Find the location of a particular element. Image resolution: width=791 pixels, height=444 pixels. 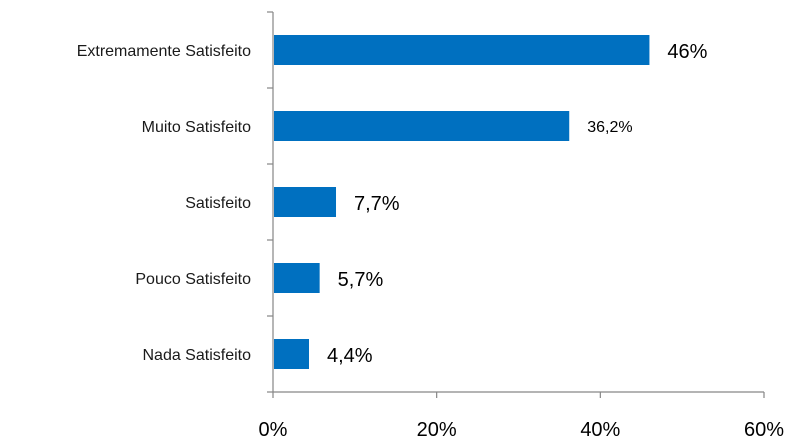

category-label: Extremamente Satisfeito is located at coordinates (164, 51).